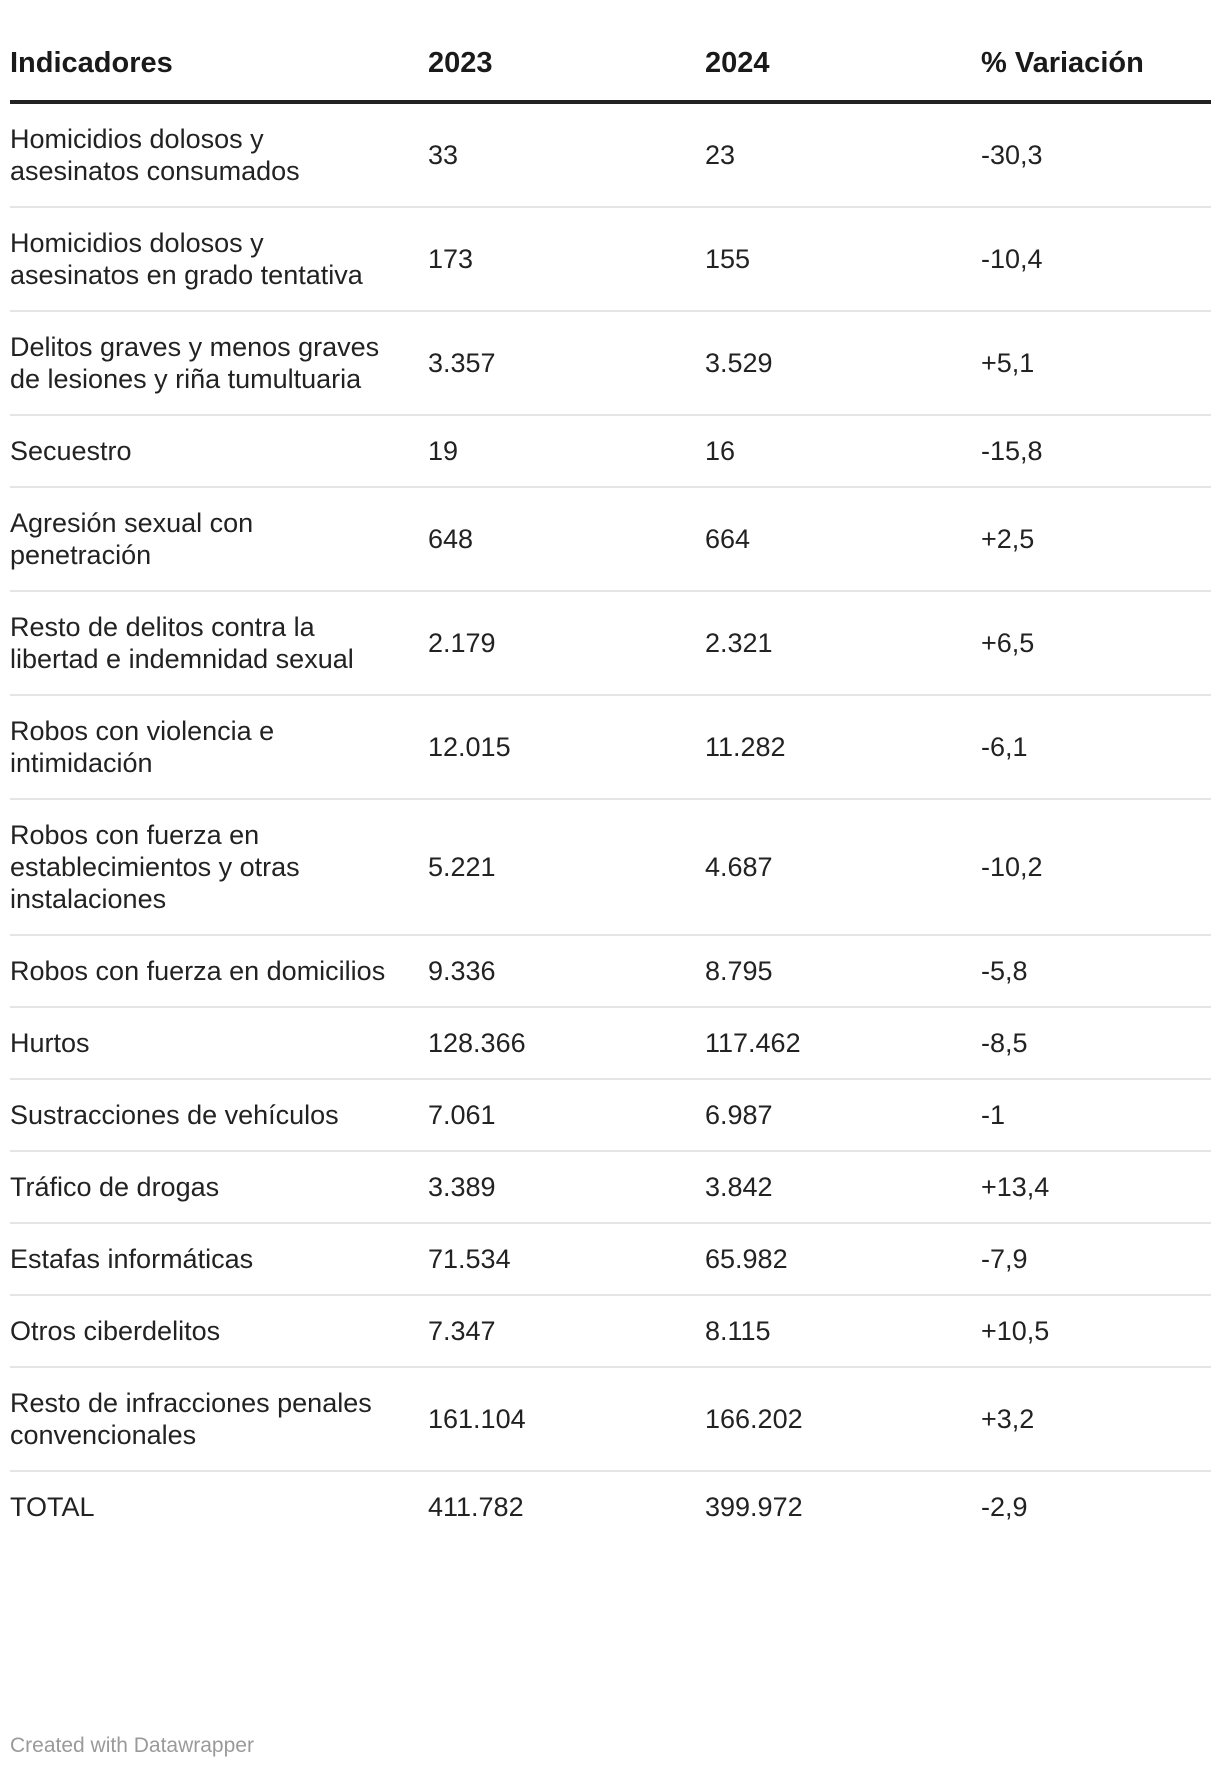  Describe the element at coordinates (566, 539) in the screenshot. I see `value-2023-cell: 648` at that location.